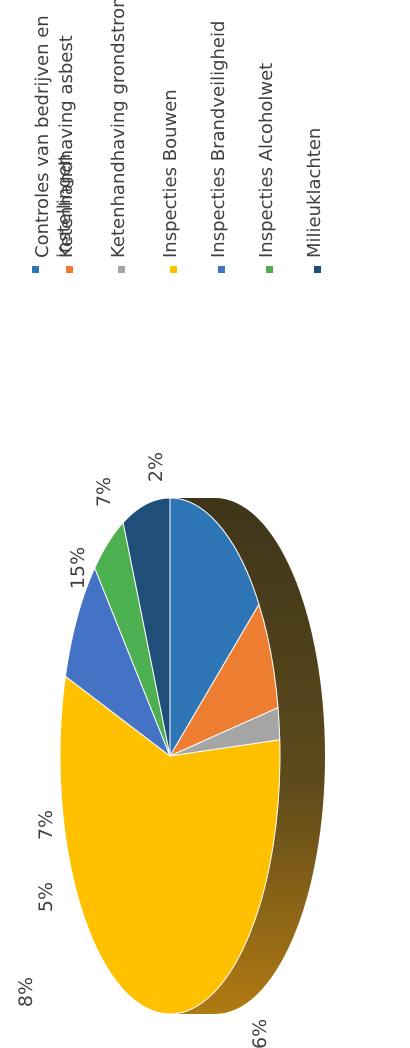  Describe the element at coordinates (314, 193) in the screenshot. I see `legend-label: Milieuklachten` at that location.